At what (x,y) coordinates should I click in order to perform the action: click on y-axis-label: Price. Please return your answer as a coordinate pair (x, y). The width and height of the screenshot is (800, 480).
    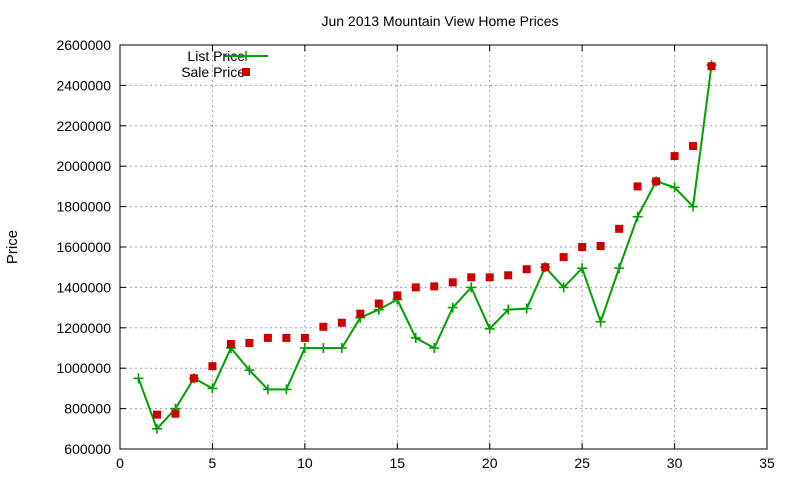
    Looking at the image, I should click on (12, 247).